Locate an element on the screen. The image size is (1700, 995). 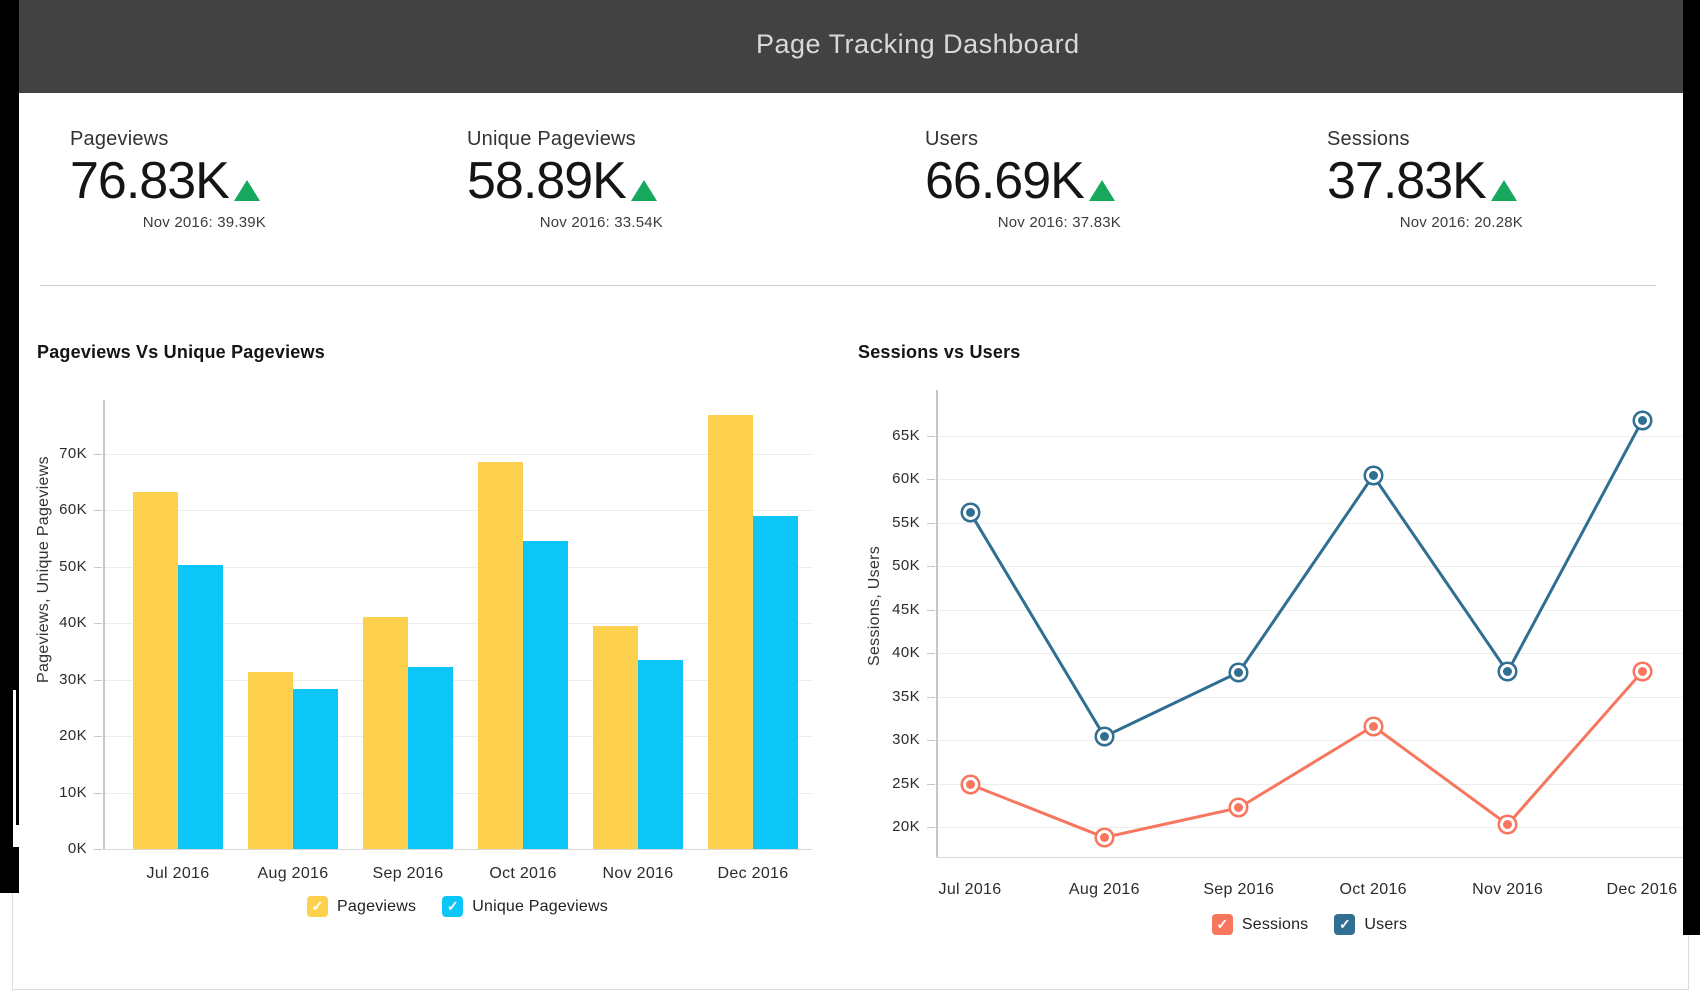
scrollbar-thumb-end is located at coordinates (16, 836).